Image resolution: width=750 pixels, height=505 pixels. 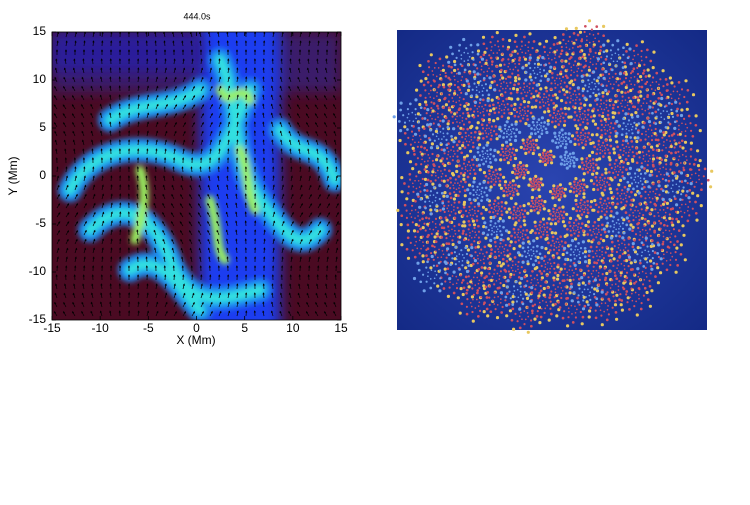 What do you see at coordinates (52, 328) in the screenshot?
I see `x-tick-label: -15` at bounding box center [52, 328].